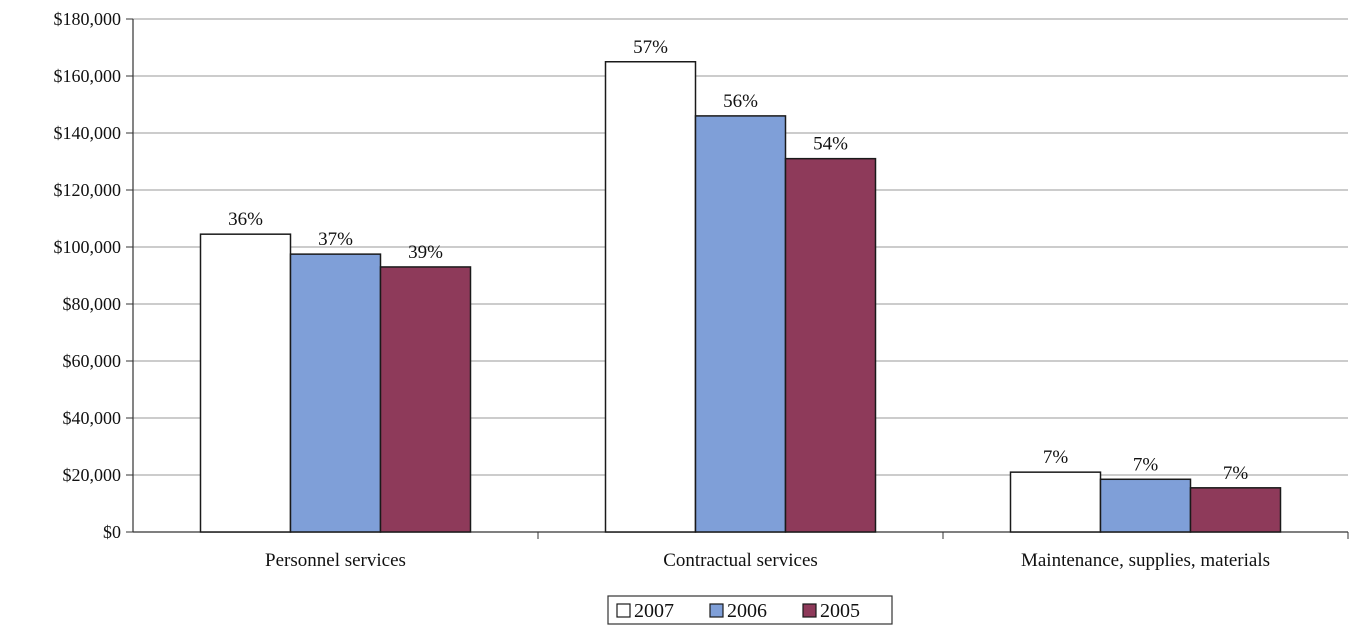 This screenshot has height=625, width=1353. I want to click on y-tick-label: $60,000, so click(92, 361).